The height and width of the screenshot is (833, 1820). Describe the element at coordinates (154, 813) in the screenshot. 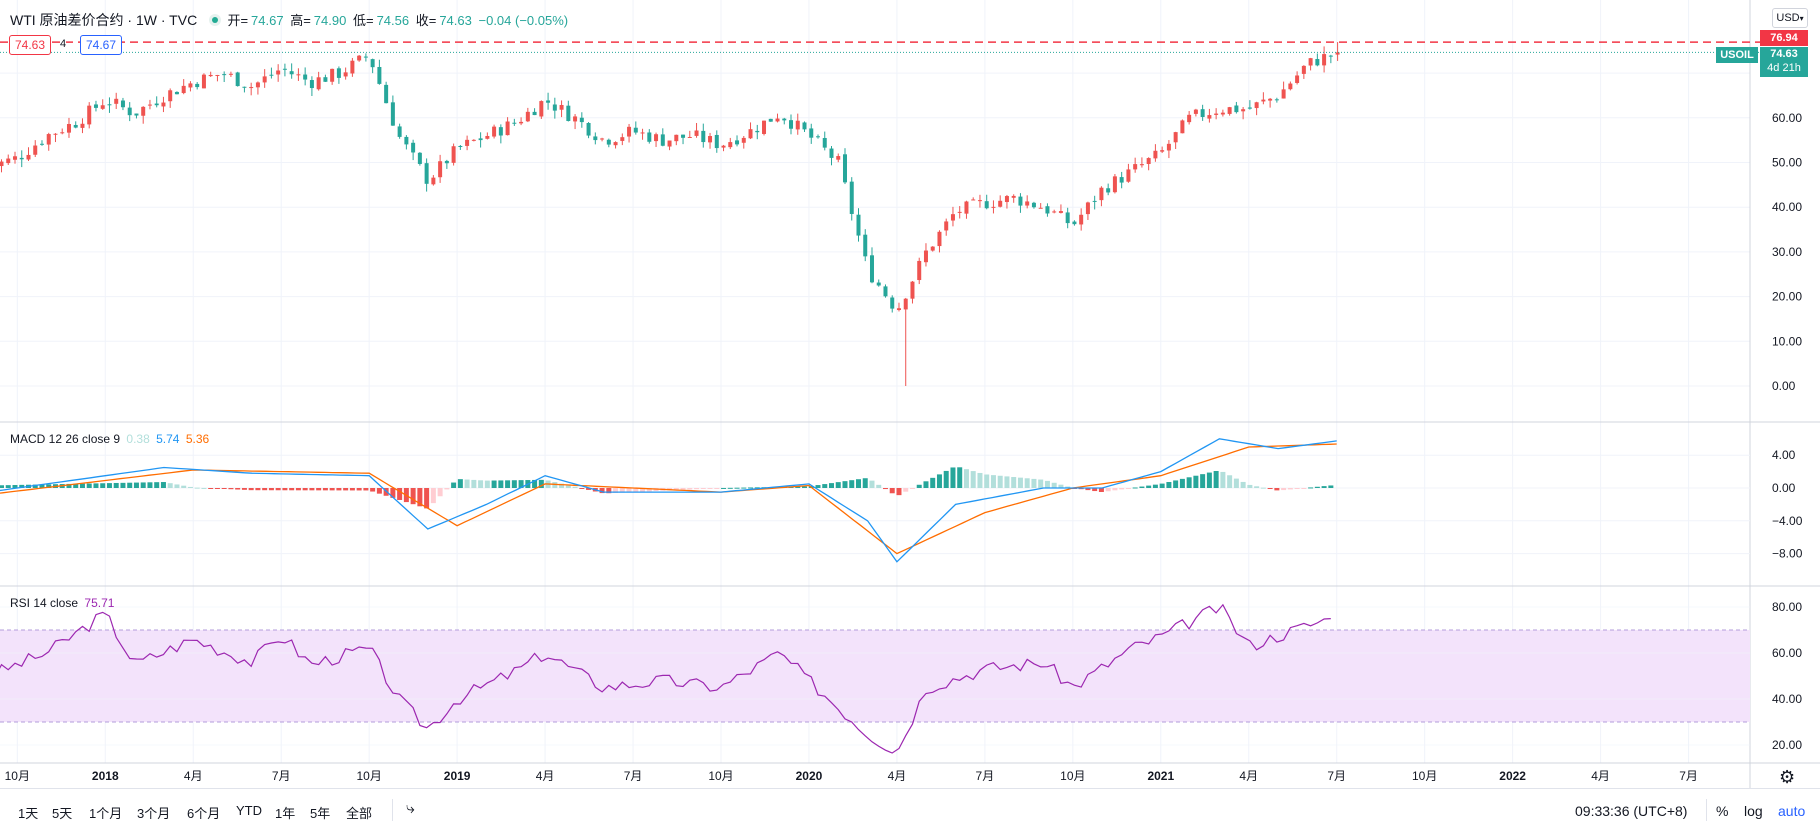

I see `timeframe-3m-button: 3个月` at that location.